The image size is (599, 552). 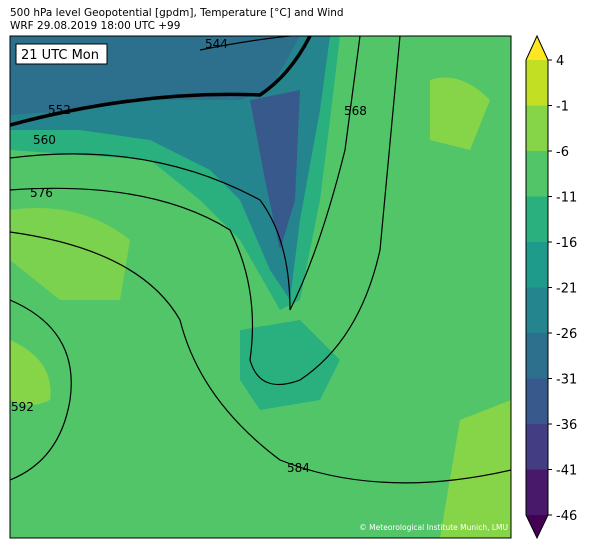 I want to click on colorbar-under, so click(x=537, y=526).